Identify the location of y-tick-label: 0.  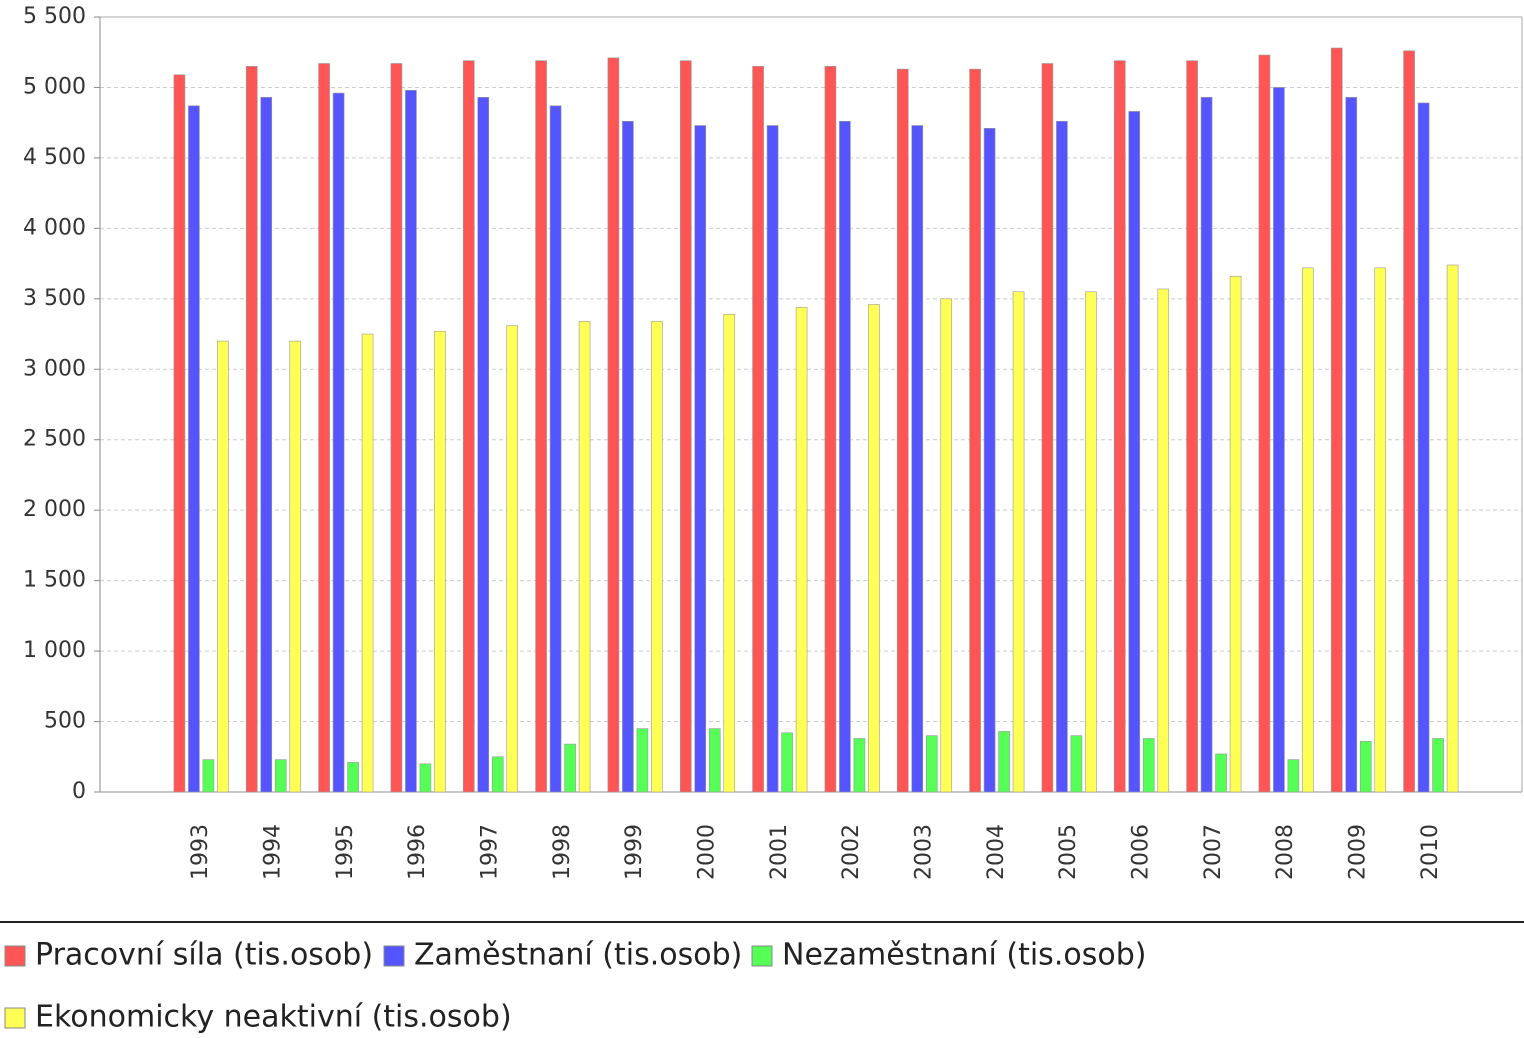
(79, 791).